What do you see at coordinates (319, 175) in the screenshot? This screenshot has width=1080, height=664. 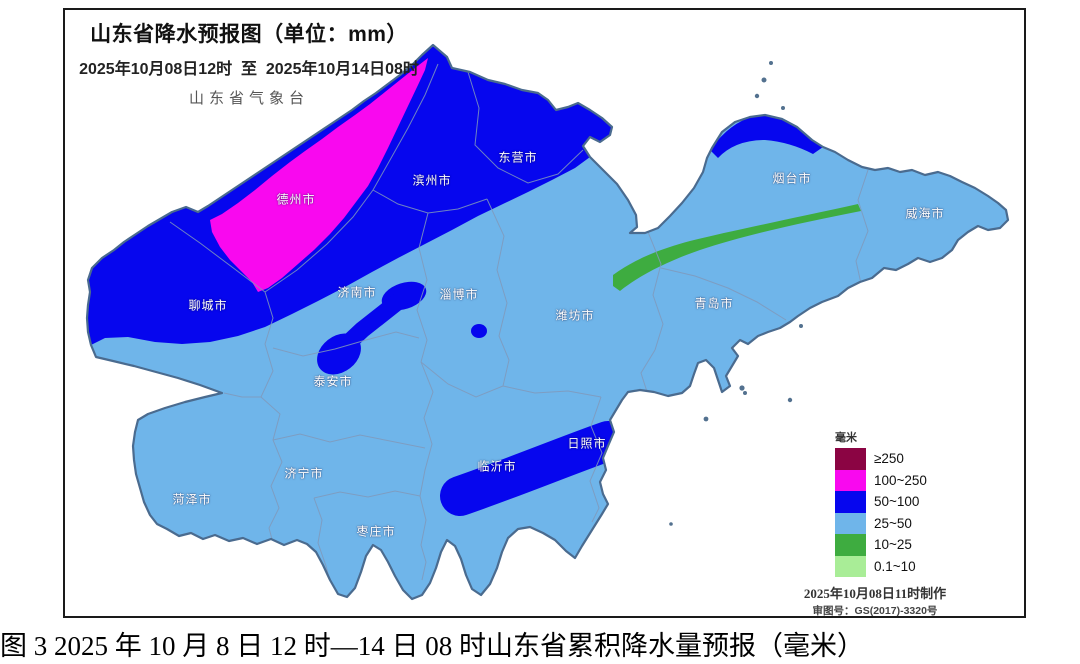 I see `rain-area-100-250-dezhou` at bounding box center [319, 175].